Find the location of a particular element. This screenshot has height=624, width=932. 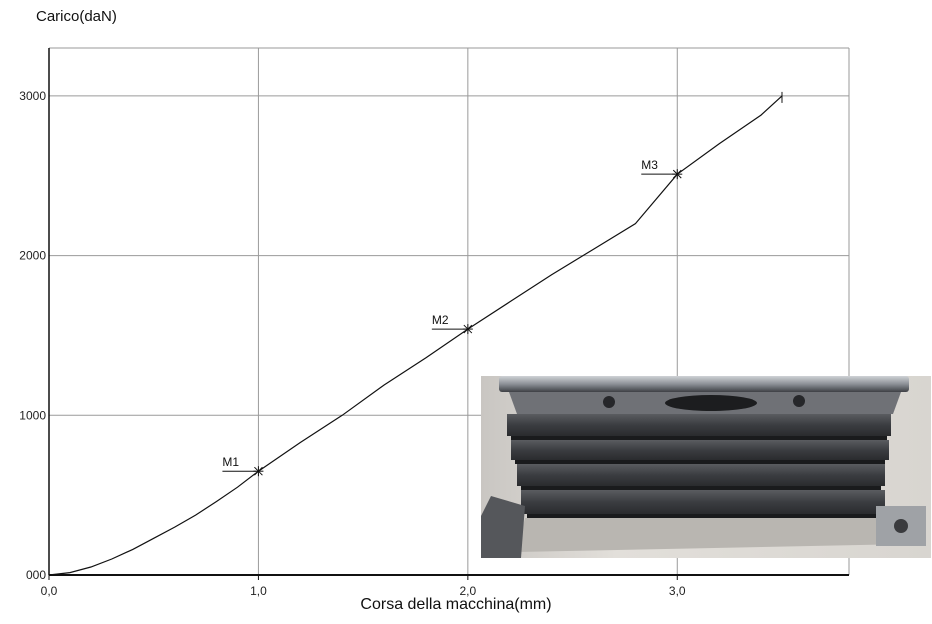

marker-label-1: M2 is located at coordinates (440, 320).